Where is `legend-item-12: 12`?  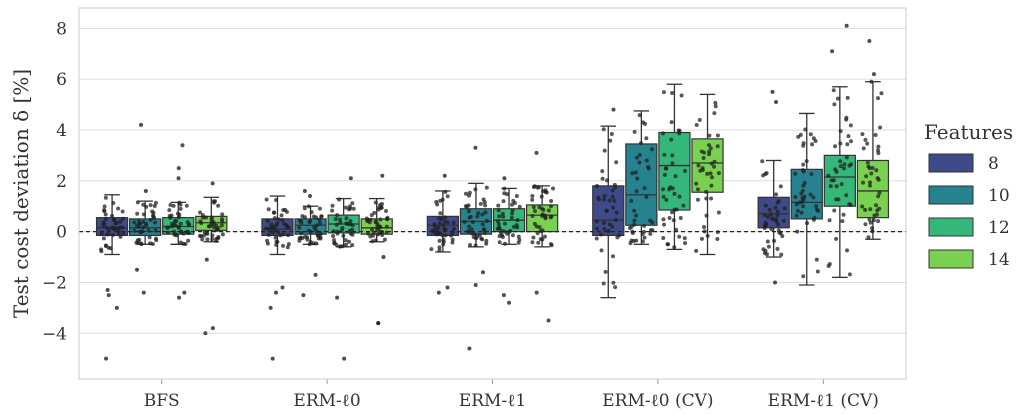 legend-item-12: 12 is located at coordinates (969, 227).